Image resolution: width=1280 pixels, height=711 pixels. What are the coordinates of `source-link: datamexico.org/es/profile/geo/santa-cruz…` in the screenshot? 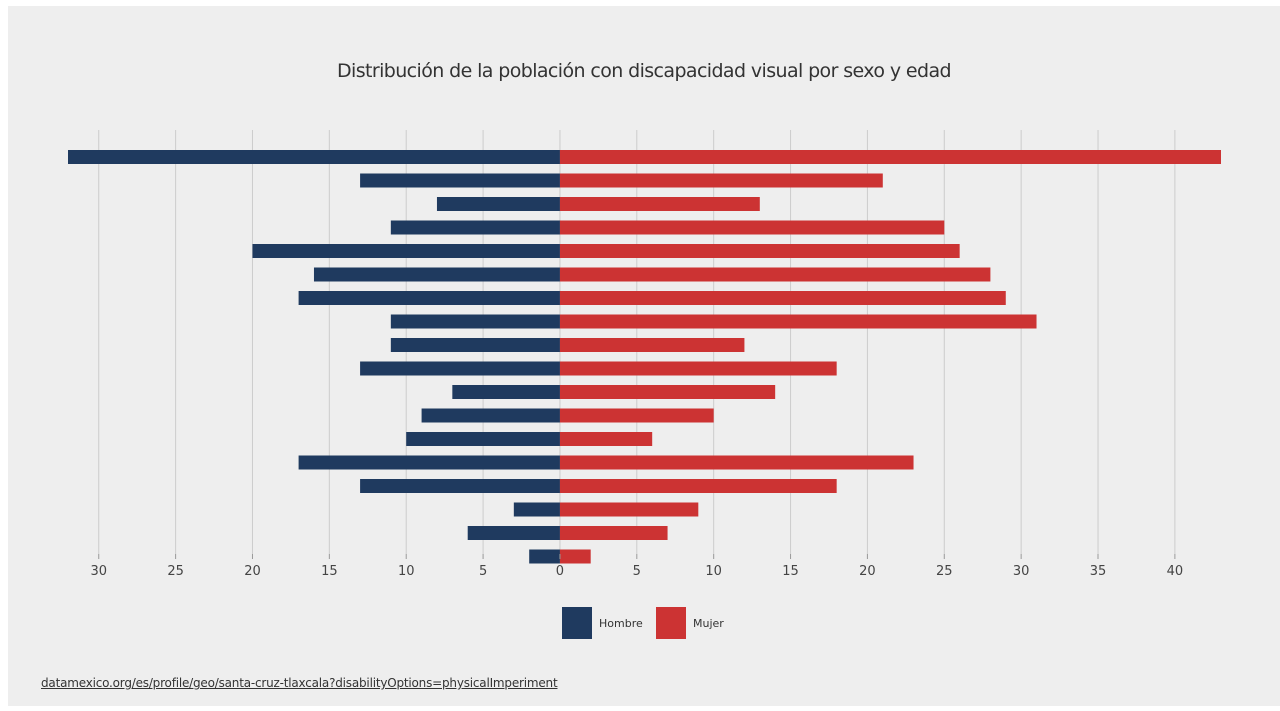 It's located at (299, 683).